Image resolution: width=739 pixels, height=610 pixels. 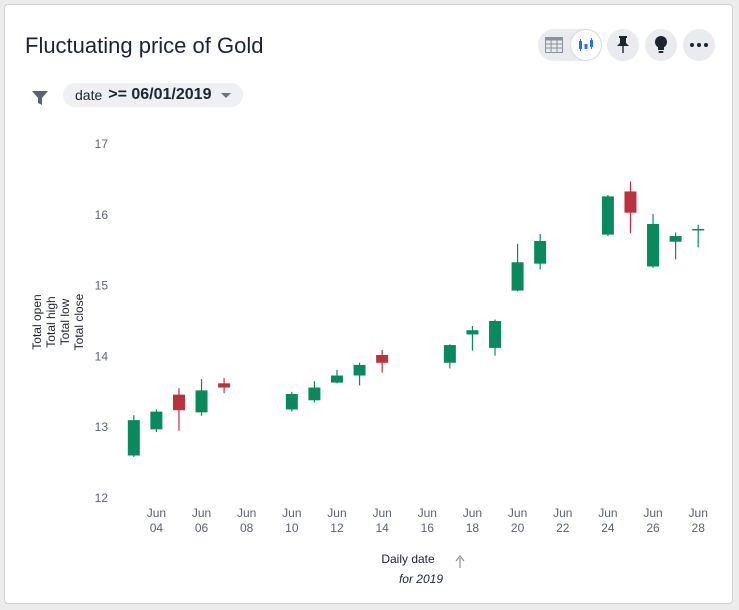 What do you see at coordinates (65, 321) in the screenshot?
I see `y-axis-title: Total low` at bounding box center [65, 321].